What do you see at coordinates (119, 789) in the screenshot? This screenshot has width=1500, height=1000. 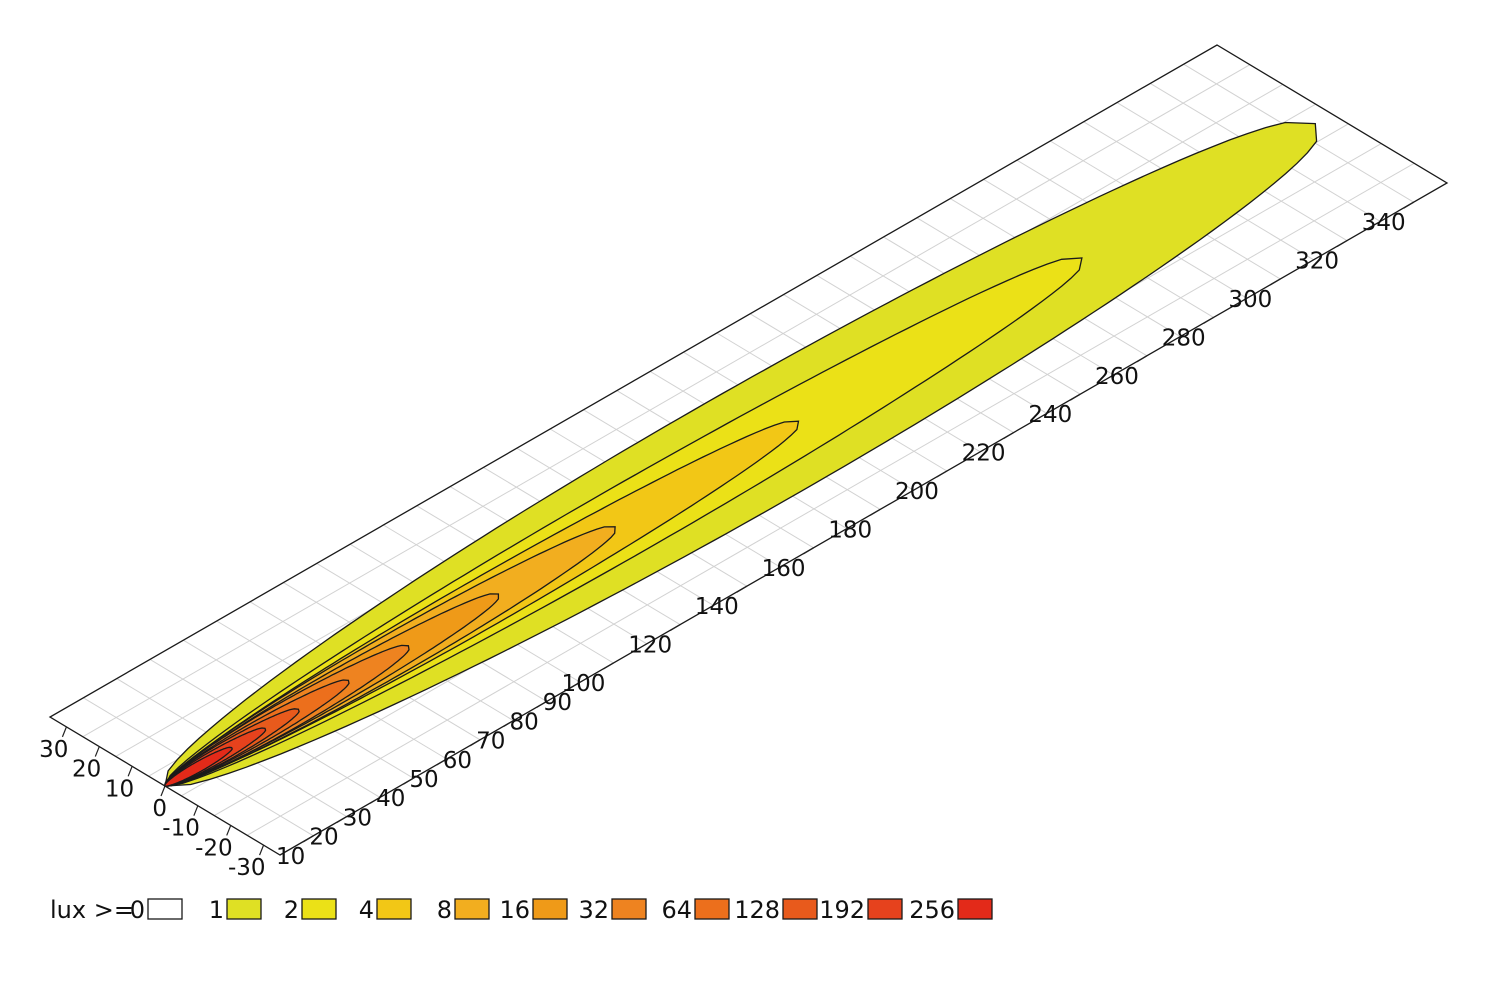 I see `y-tick-label: 10` at bounding box center [119, 789].